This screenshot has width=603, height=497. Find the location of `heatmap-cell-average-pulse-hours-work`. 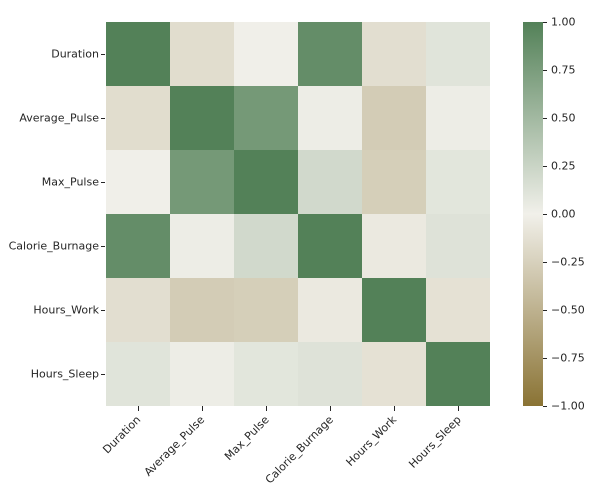

heatmap-cell-average-pulse-hours-work is located at coordinates (394, 118).